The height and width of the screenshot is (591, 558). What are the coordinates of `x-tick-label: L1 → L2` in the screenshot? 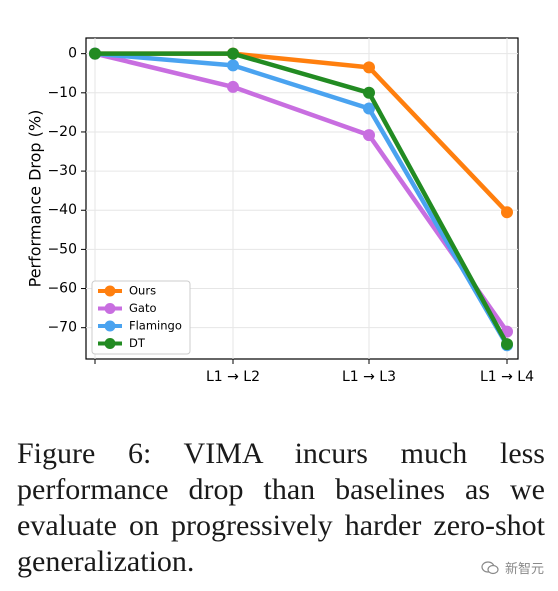 It's located at (233, 377).